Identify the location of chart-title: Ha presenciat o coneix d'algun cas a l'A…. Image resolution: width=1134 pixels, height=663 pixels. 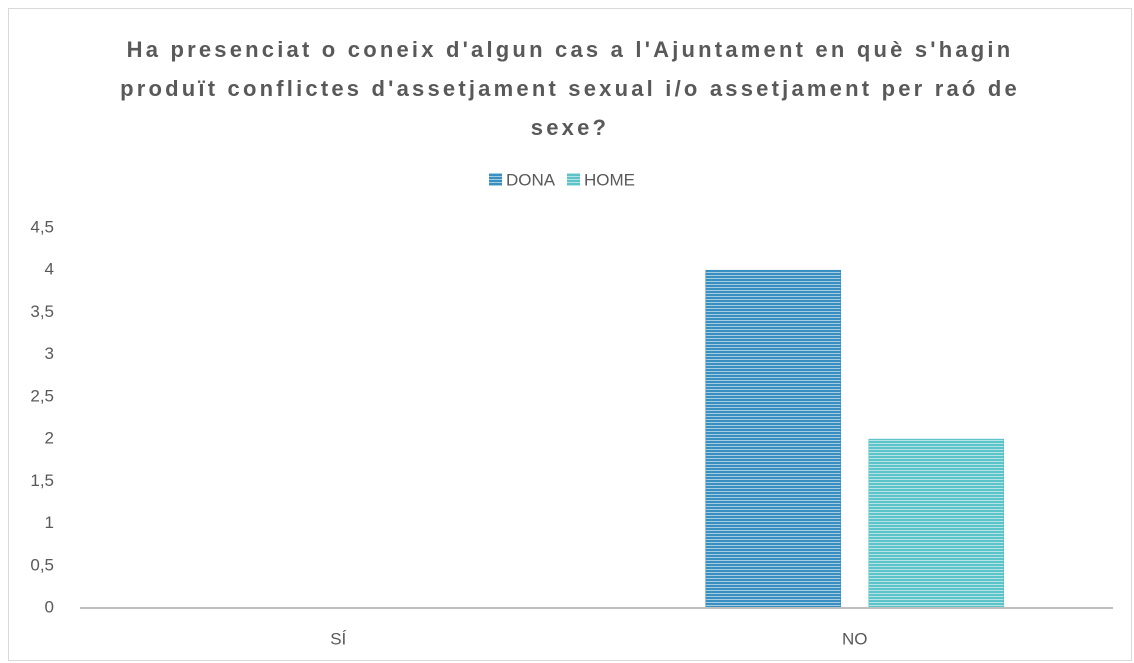
(570, 88).